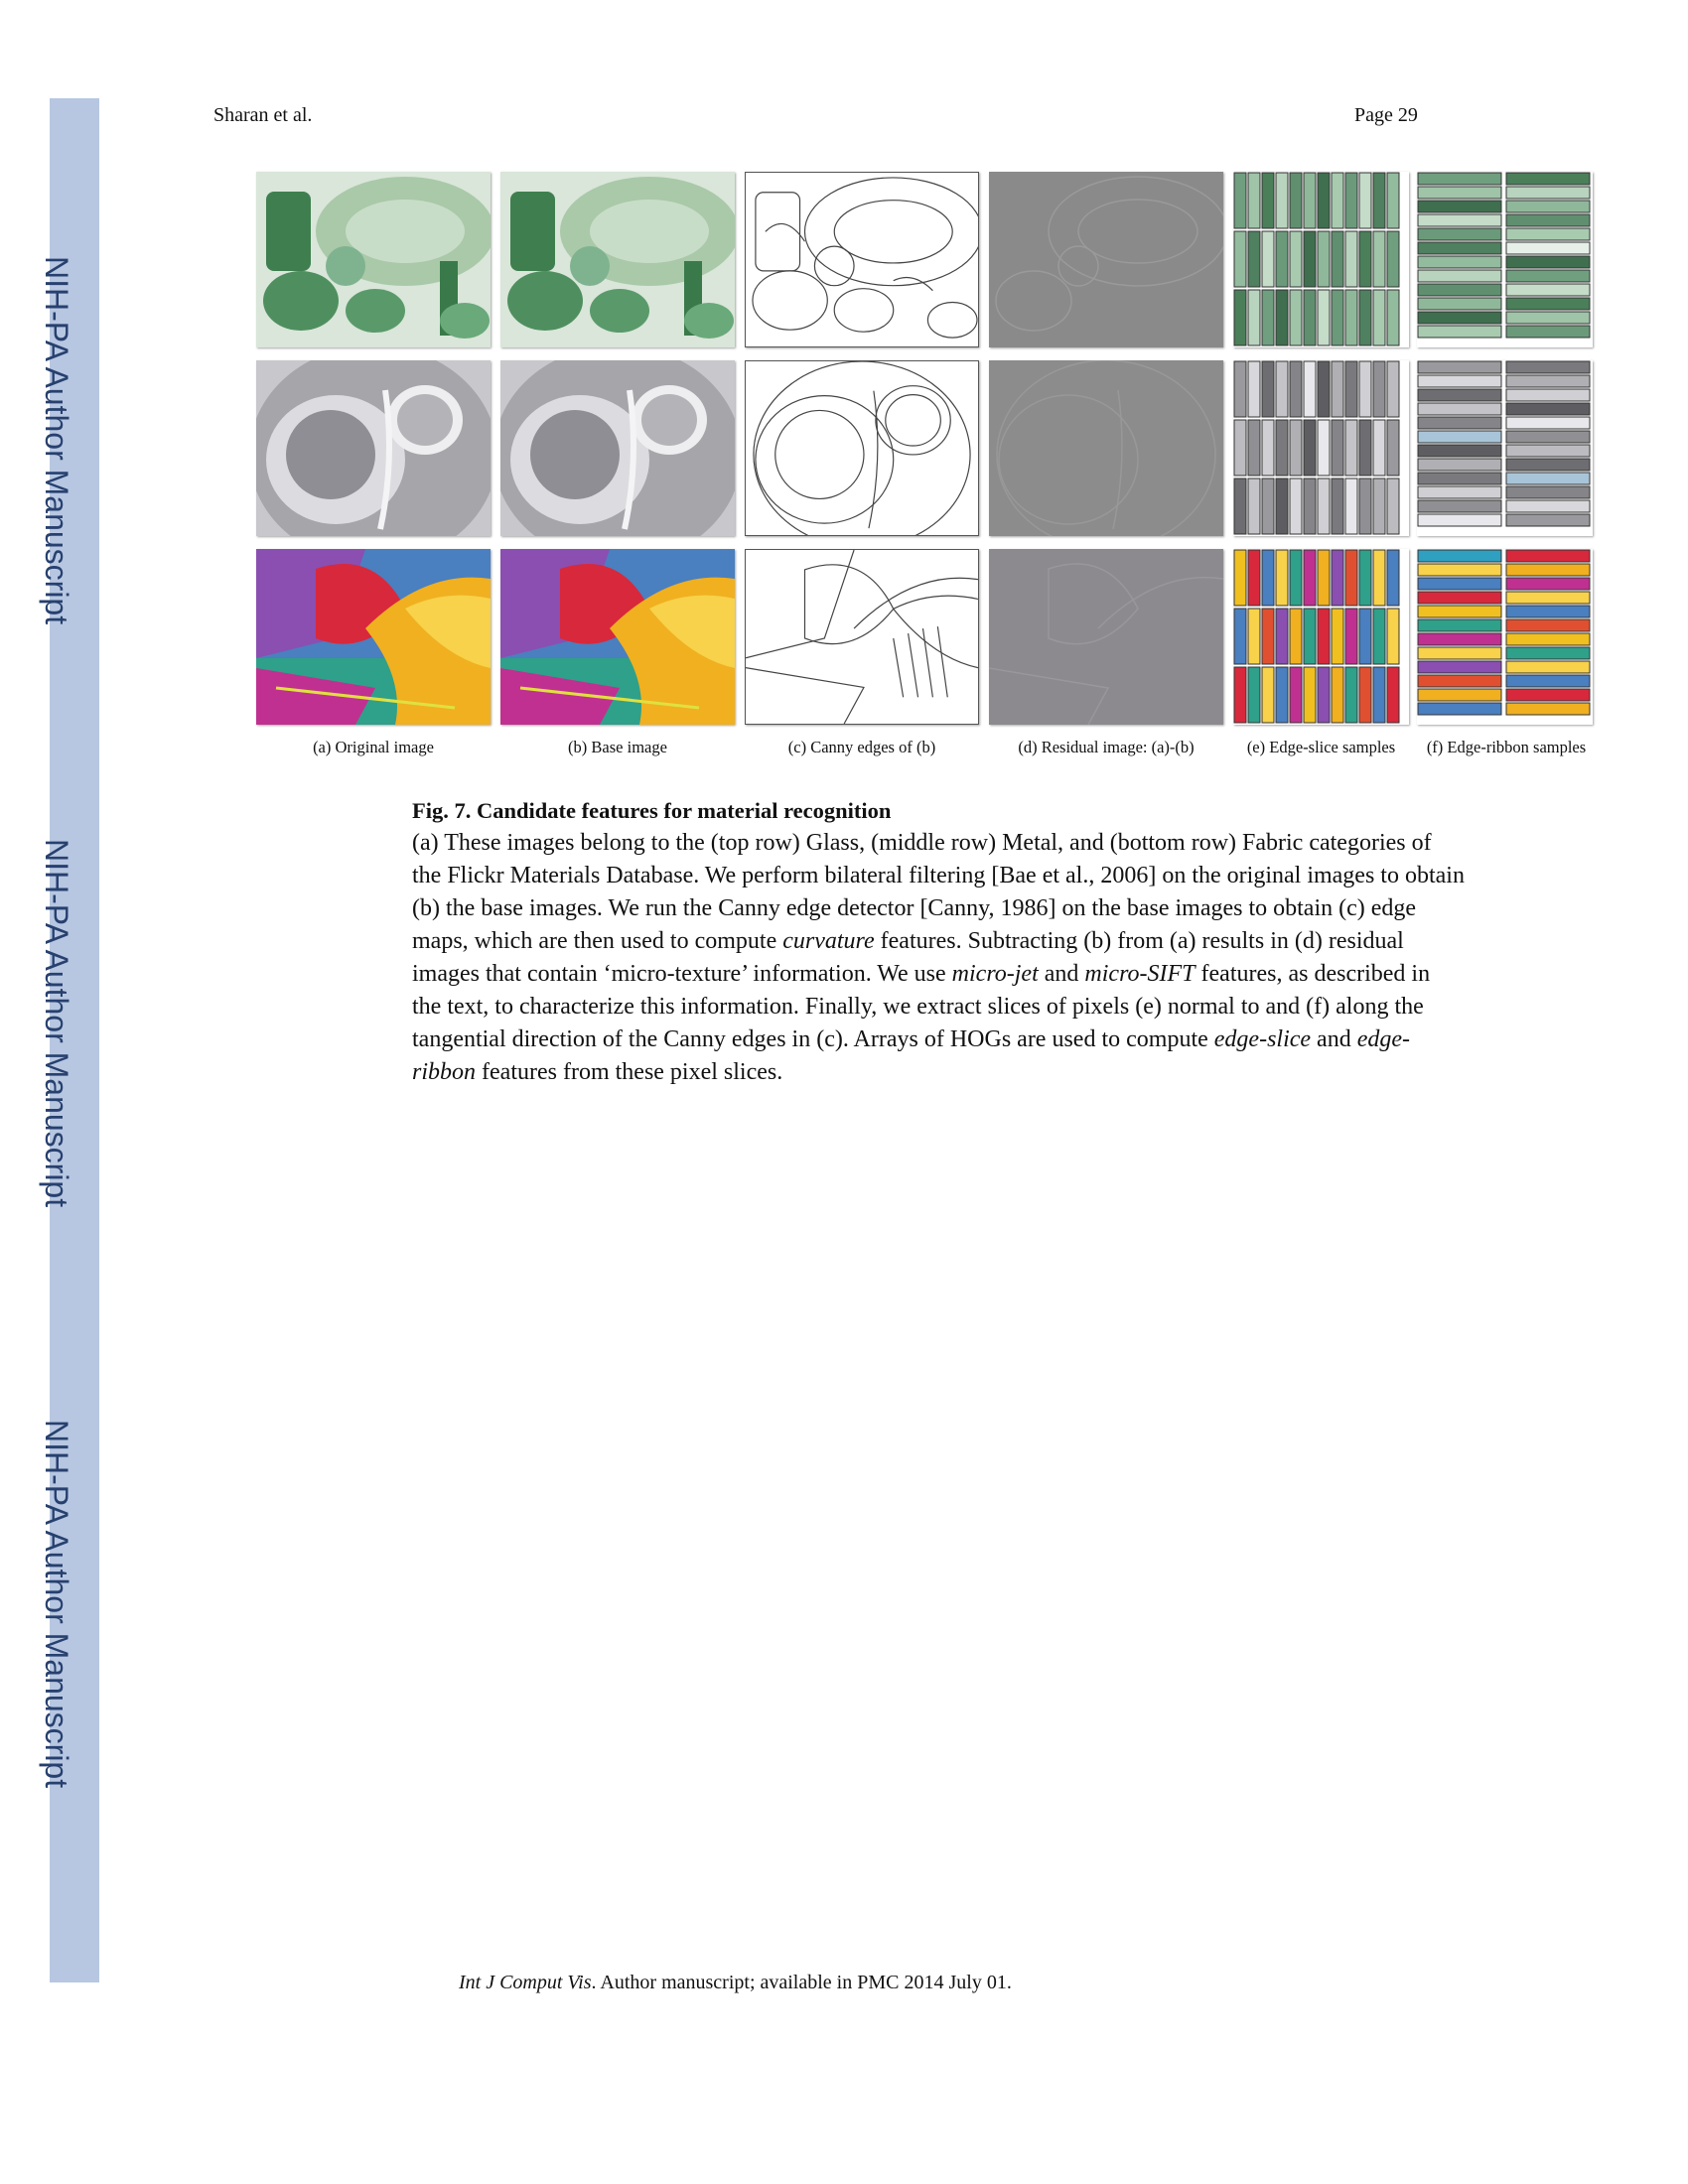 The width and height of the screenshot is (1688, 2184). I want to click on glass-base-image, so click(617, 259).